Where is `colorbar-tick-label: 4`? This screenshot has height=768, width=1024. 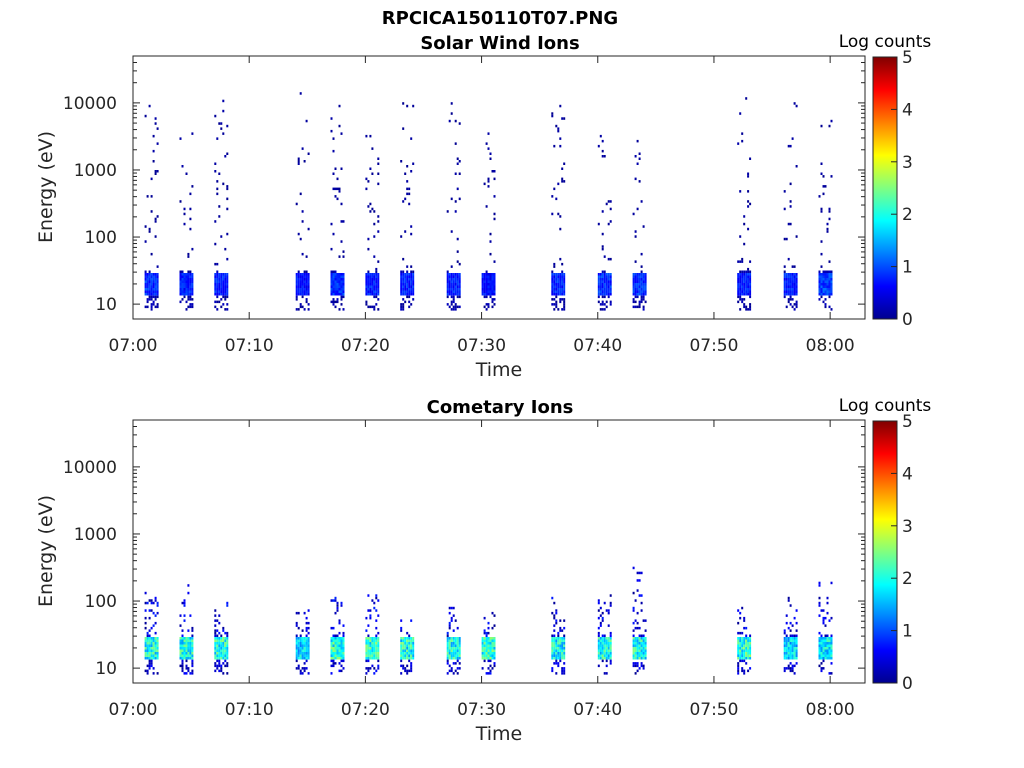 colorbar-tick-label: 4 is located at coordinates (907, 110).